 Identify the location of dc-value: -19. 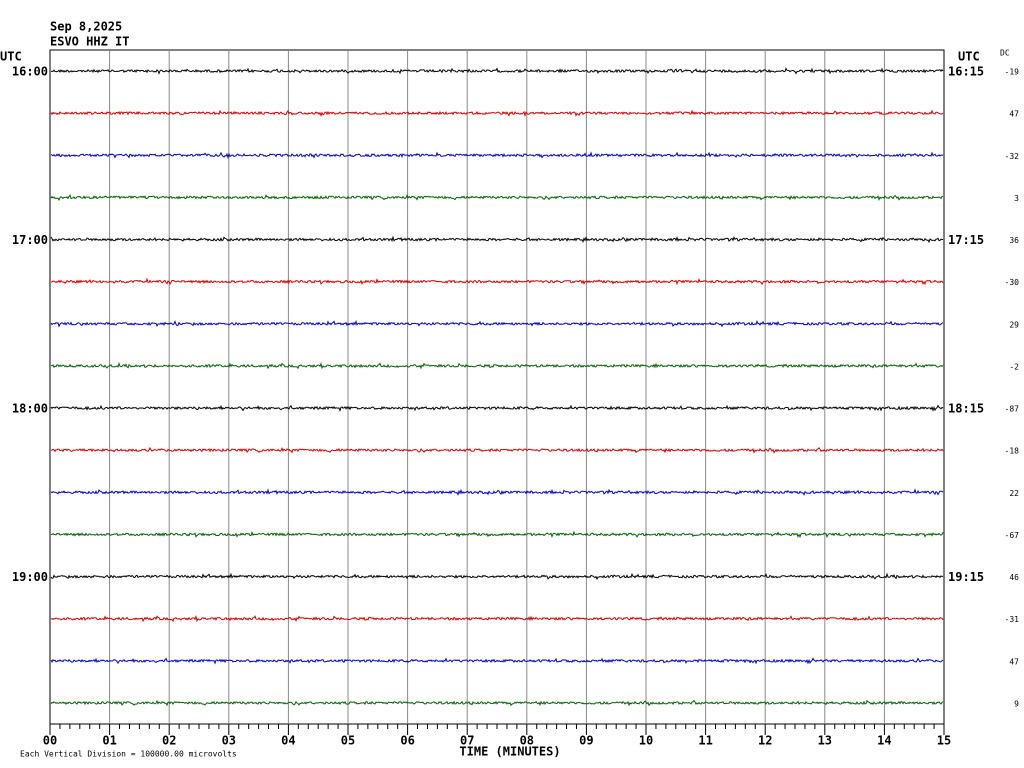
(1012, 72).